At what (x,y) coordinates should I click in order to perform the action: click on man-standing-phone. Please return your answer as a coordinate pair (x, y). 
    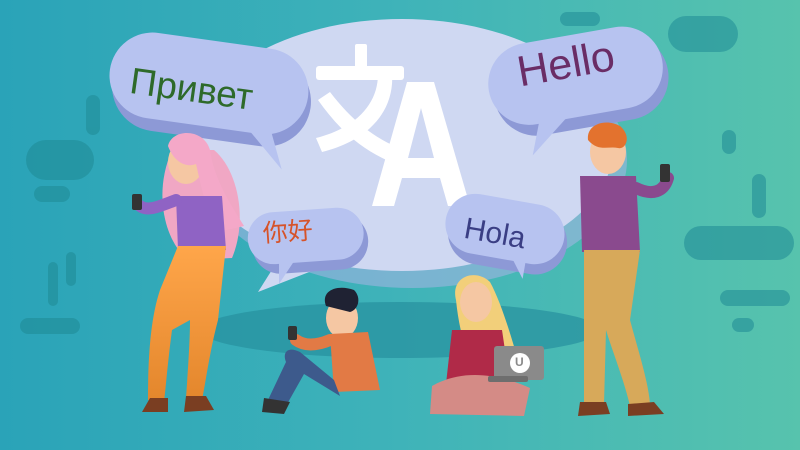
    Looking at the image, I should click on (626, 269).